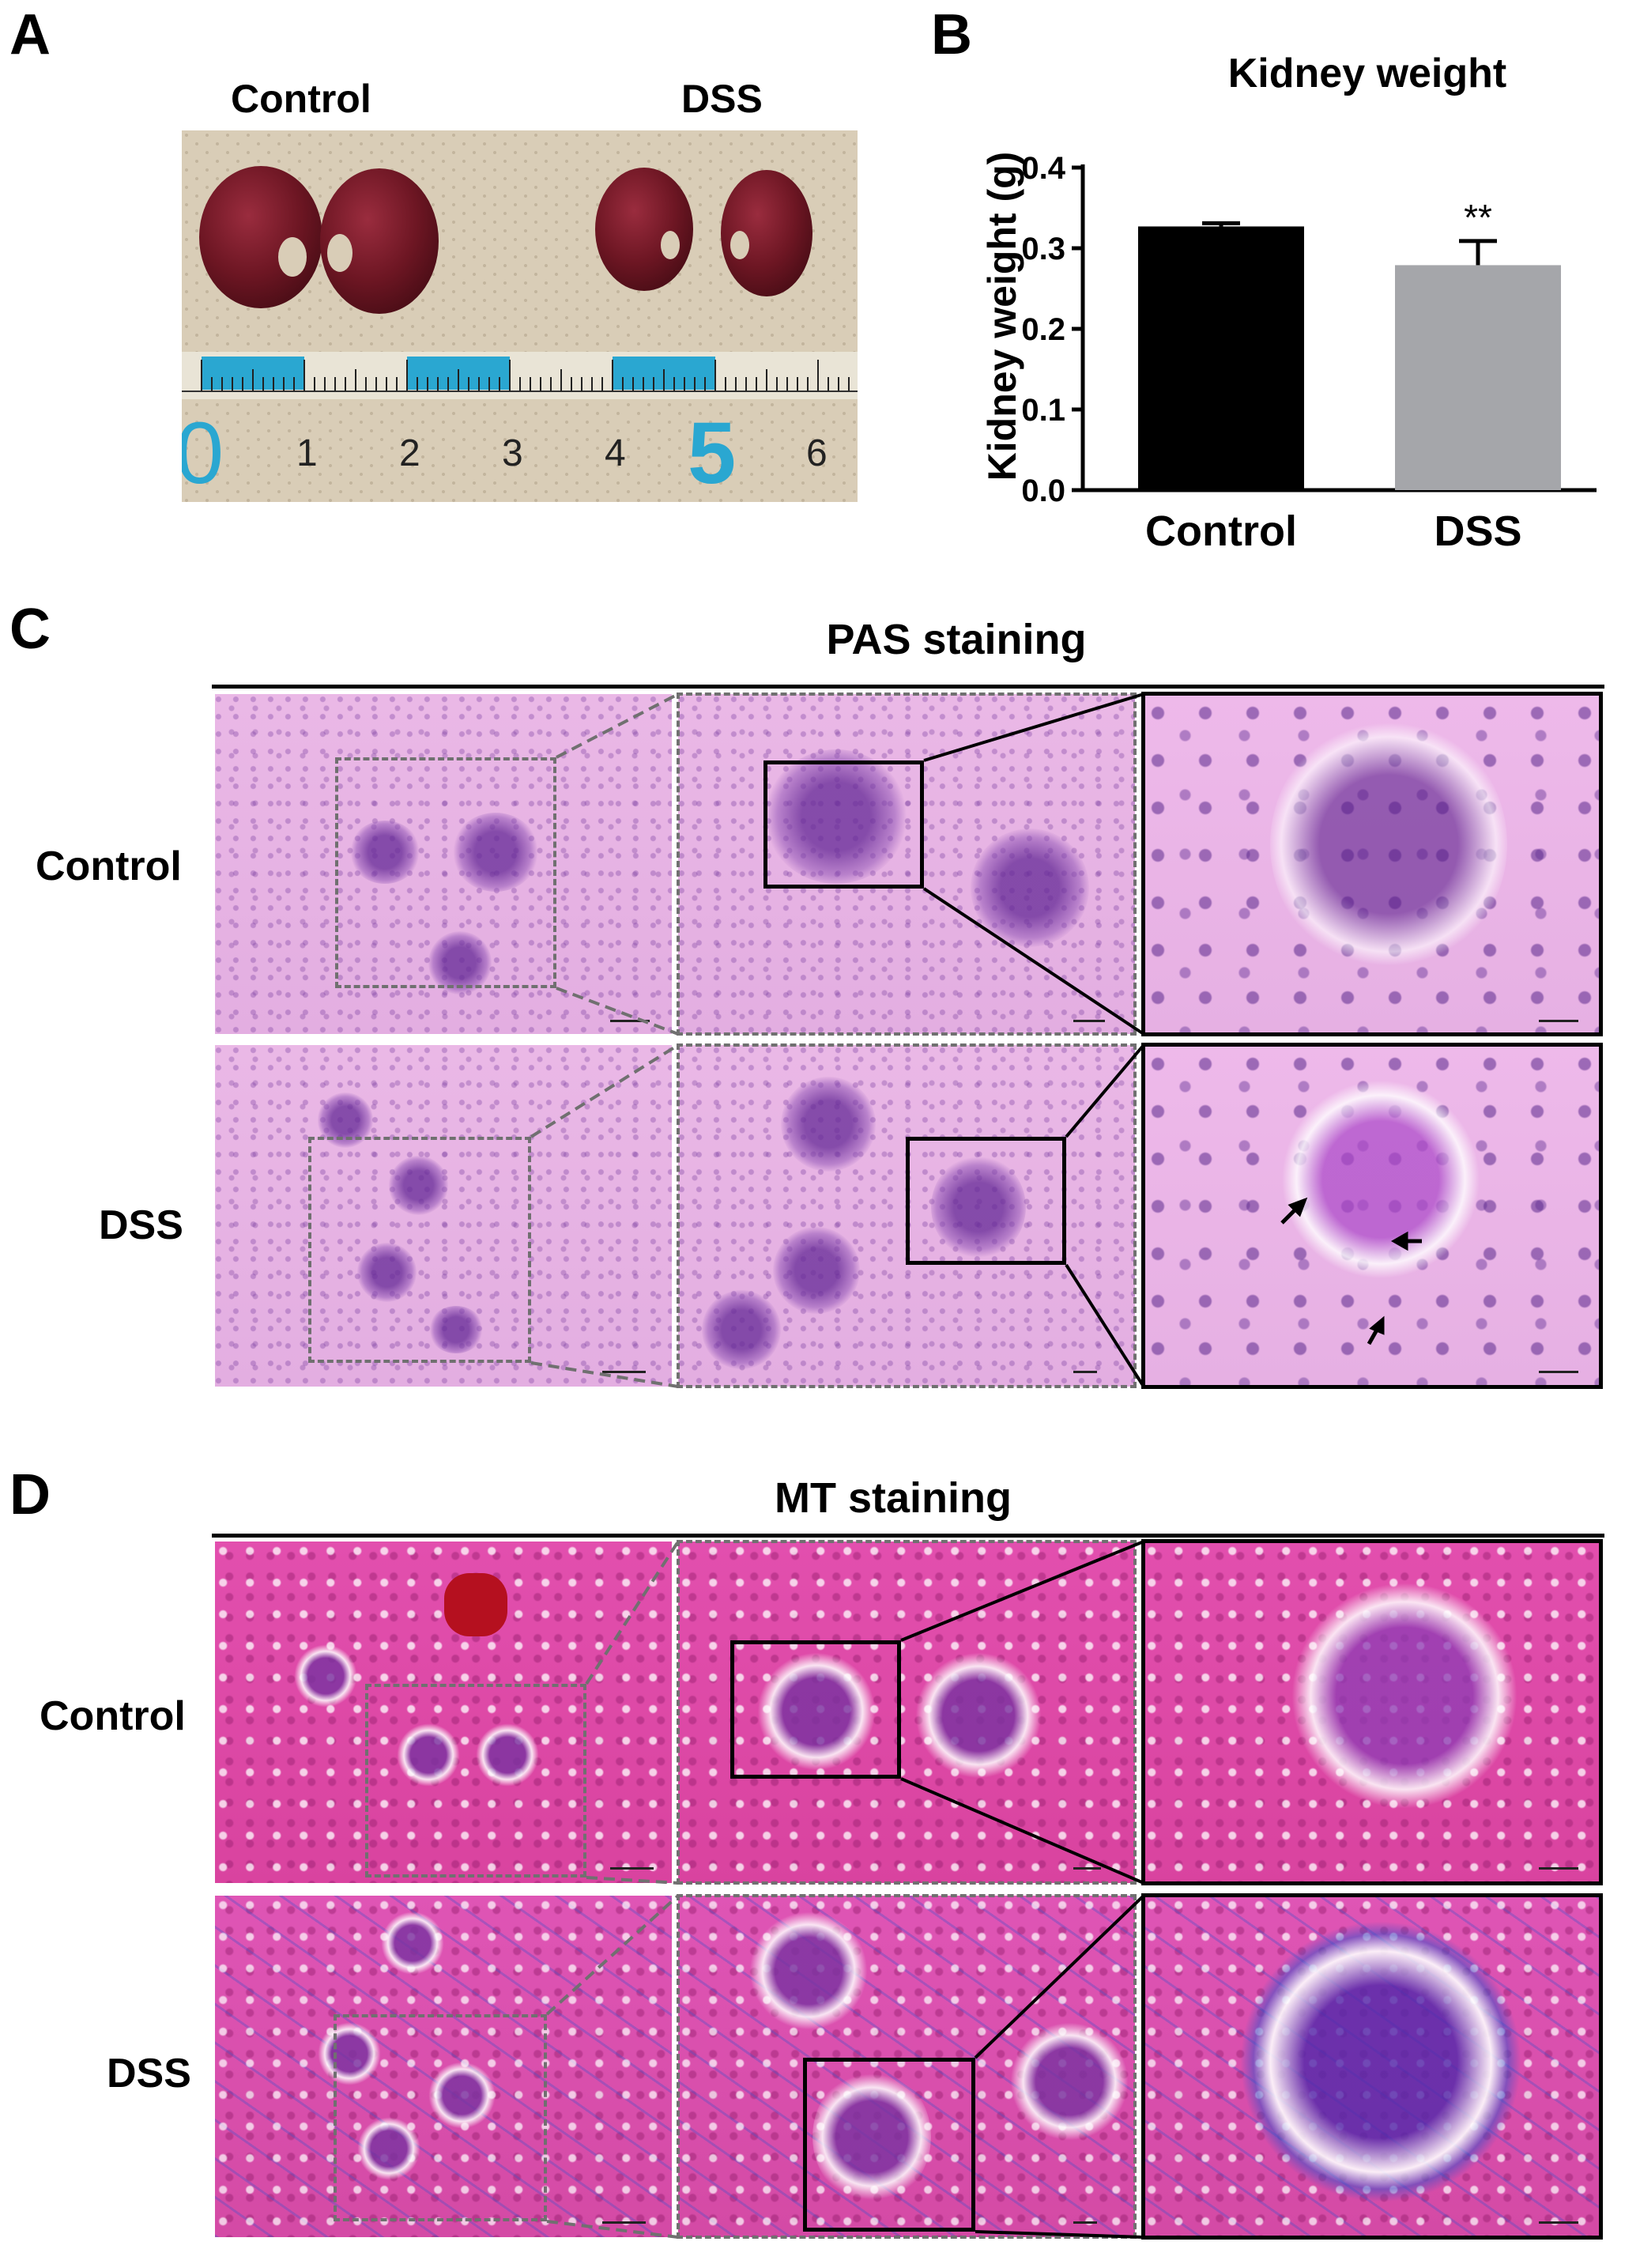 This screenshot has width=1640, height=2268. I want to click on mt-dss-zoom, so click(1372, 2066).